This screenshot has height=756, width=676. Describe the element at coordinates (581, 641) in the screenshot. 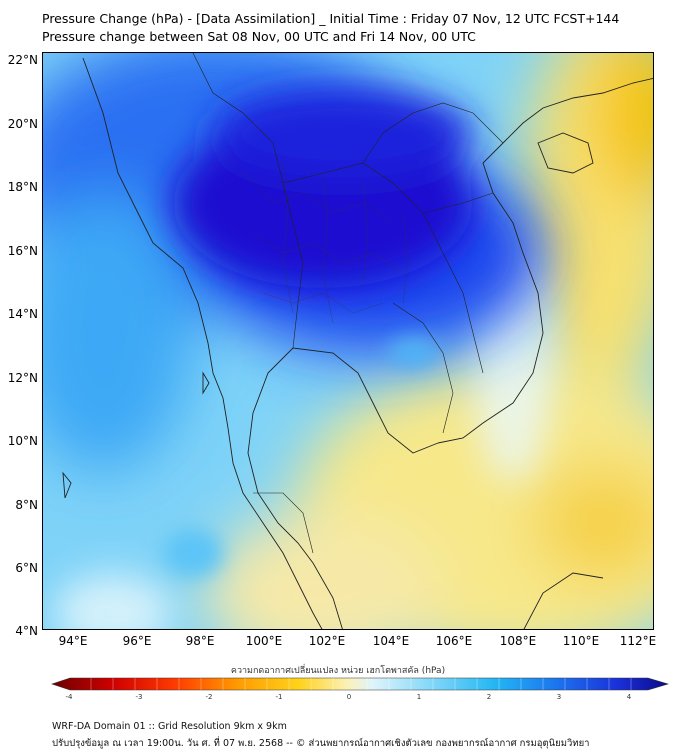

I see `lon-label: 110°E` at that location.